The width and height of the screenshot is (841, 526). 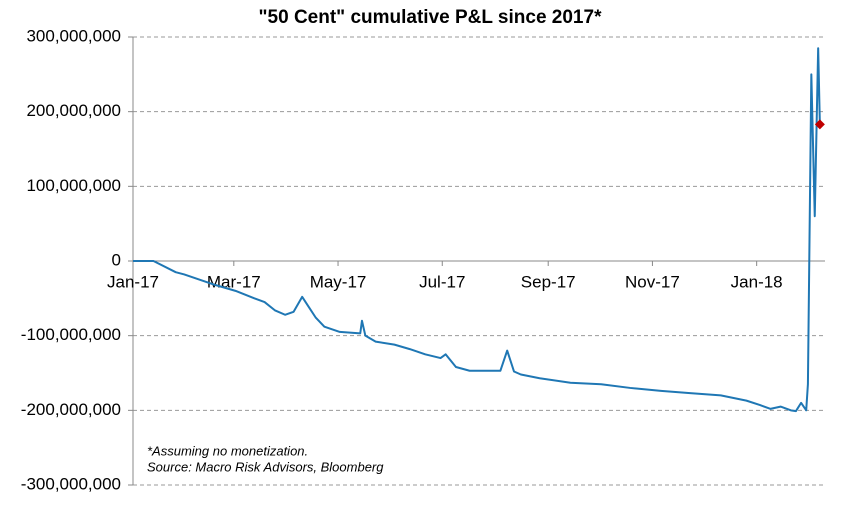 I want to click on y-tick-label: 100,000,000, so click(x=73, y=185).